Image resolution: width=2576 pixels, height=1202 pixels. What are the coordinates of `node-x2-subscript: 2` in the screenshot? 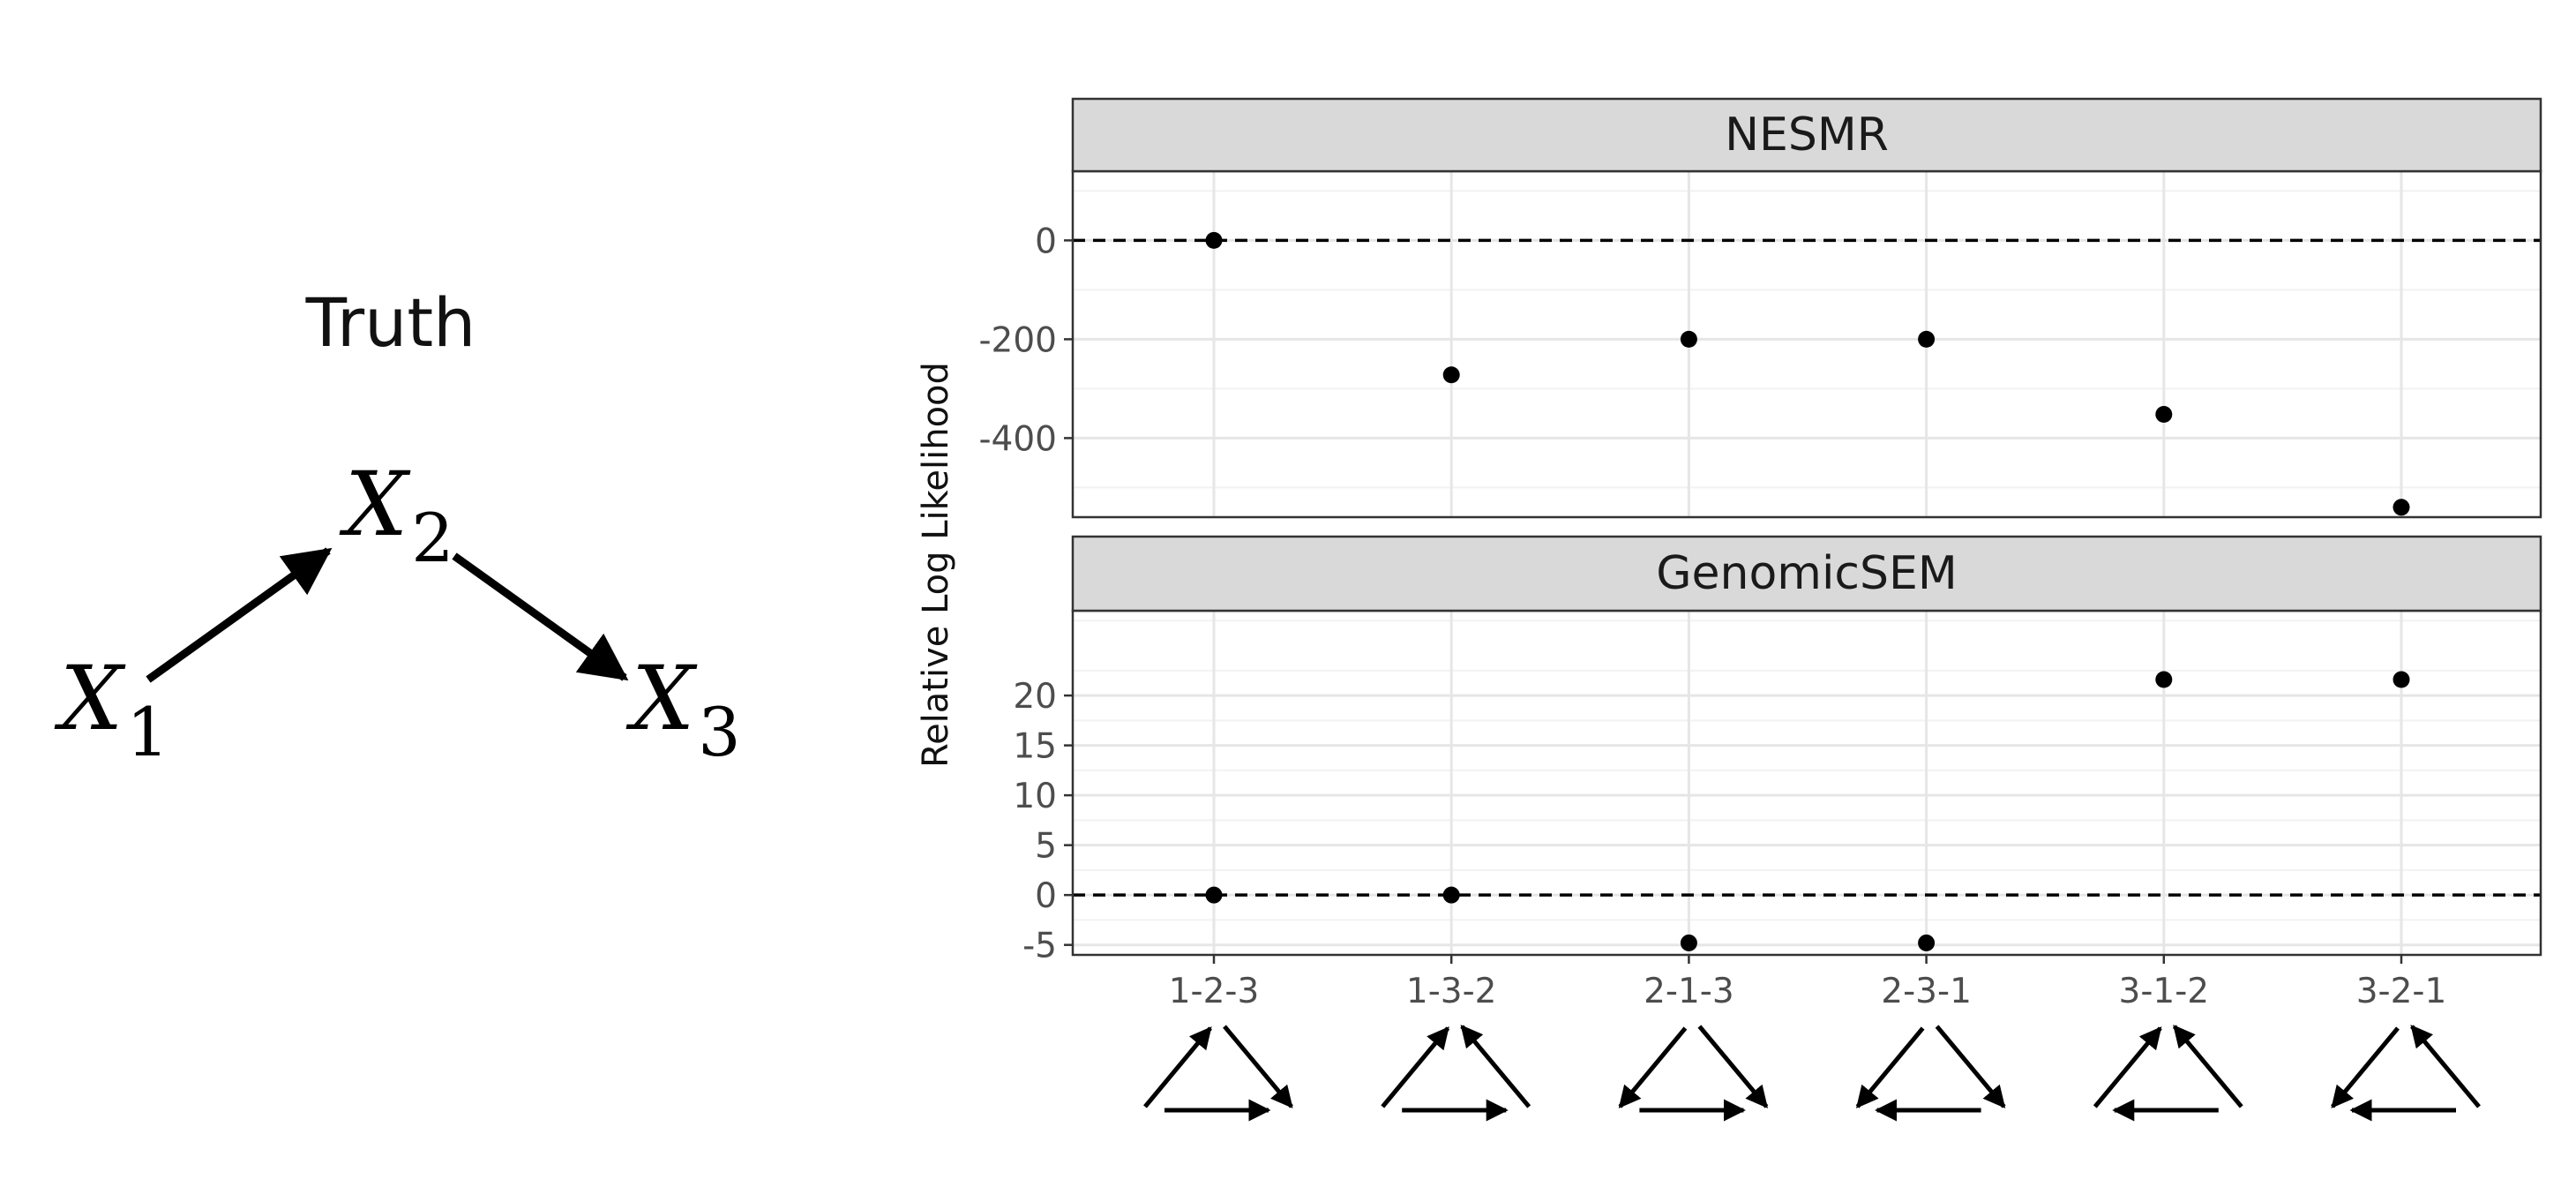 It's located at (432, 538).